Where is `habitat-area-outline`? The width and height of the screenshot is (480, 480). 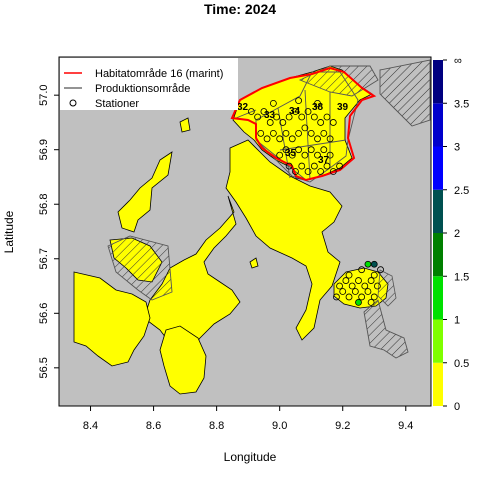 habitat-area-outline is located at coordinates (303, 124).